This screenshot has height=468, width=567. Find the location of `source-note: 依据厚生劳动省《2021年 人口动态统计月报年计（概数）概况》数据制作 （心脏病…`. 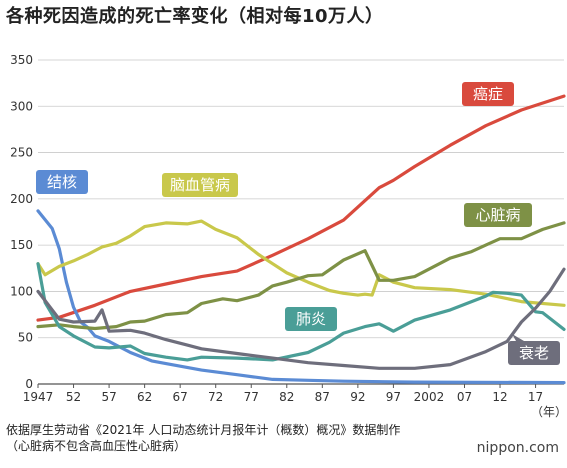

source-note: 依据厚生劳动省《2021年 人口动态统计月报年计（概数）概况》数据制作 （心脏病… is located at coordinates (203, 438).